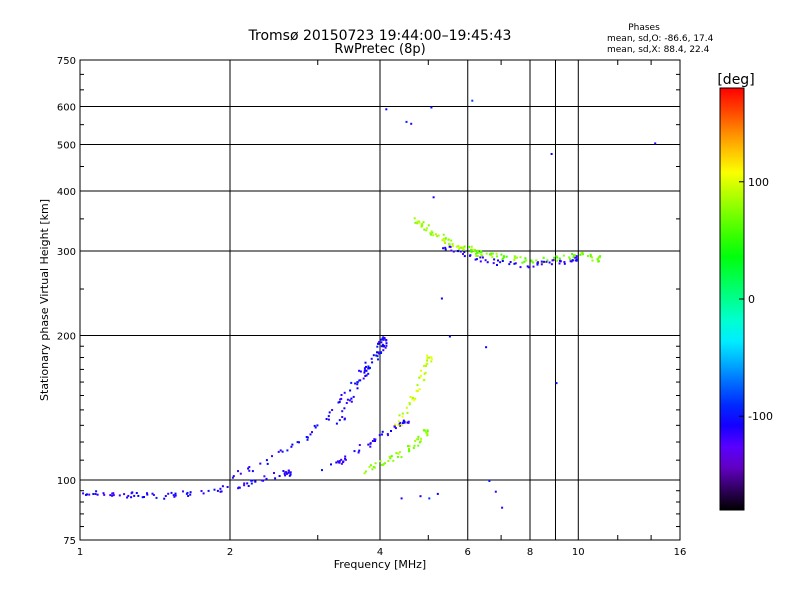 The height and width of the screenshot is (600, 800). Describe the element at coordinates (230, 552) in the screenshot. I see `x-tick-label: 2` at that location.